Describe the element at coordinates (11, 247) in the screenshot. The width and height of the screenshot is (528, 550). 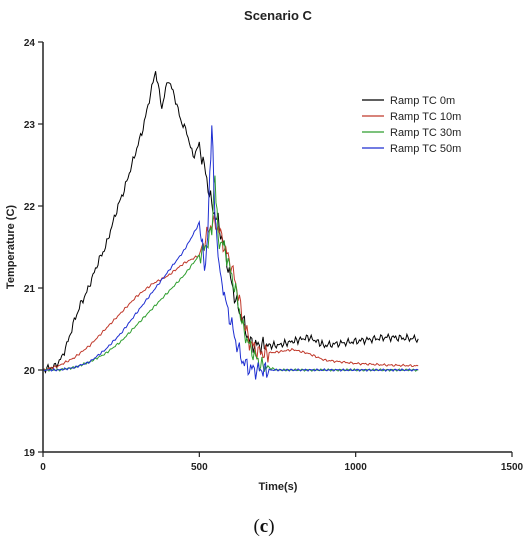
I see `y-axis-label: Temperature (C)` at that location.